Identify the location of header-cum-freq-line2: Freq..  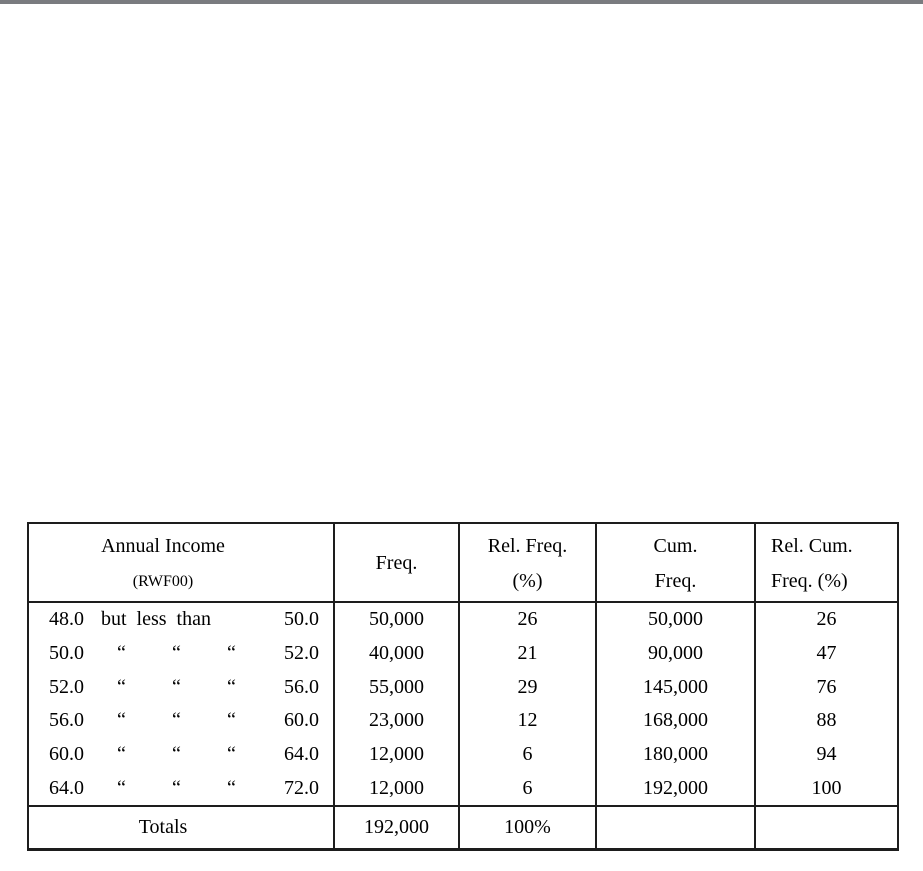
(675, 580).